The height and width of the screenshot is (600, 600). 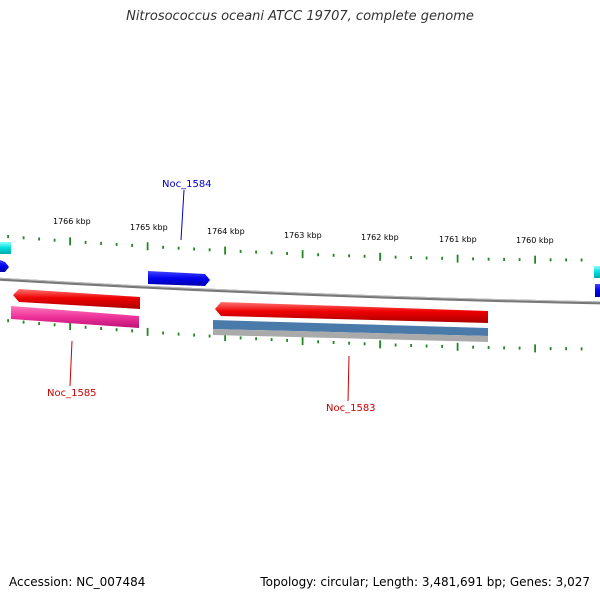 What do you see at coordinates (71, 363) in the screenshot?
I see `noc-1585-leader` at bounding box center [71, 363].